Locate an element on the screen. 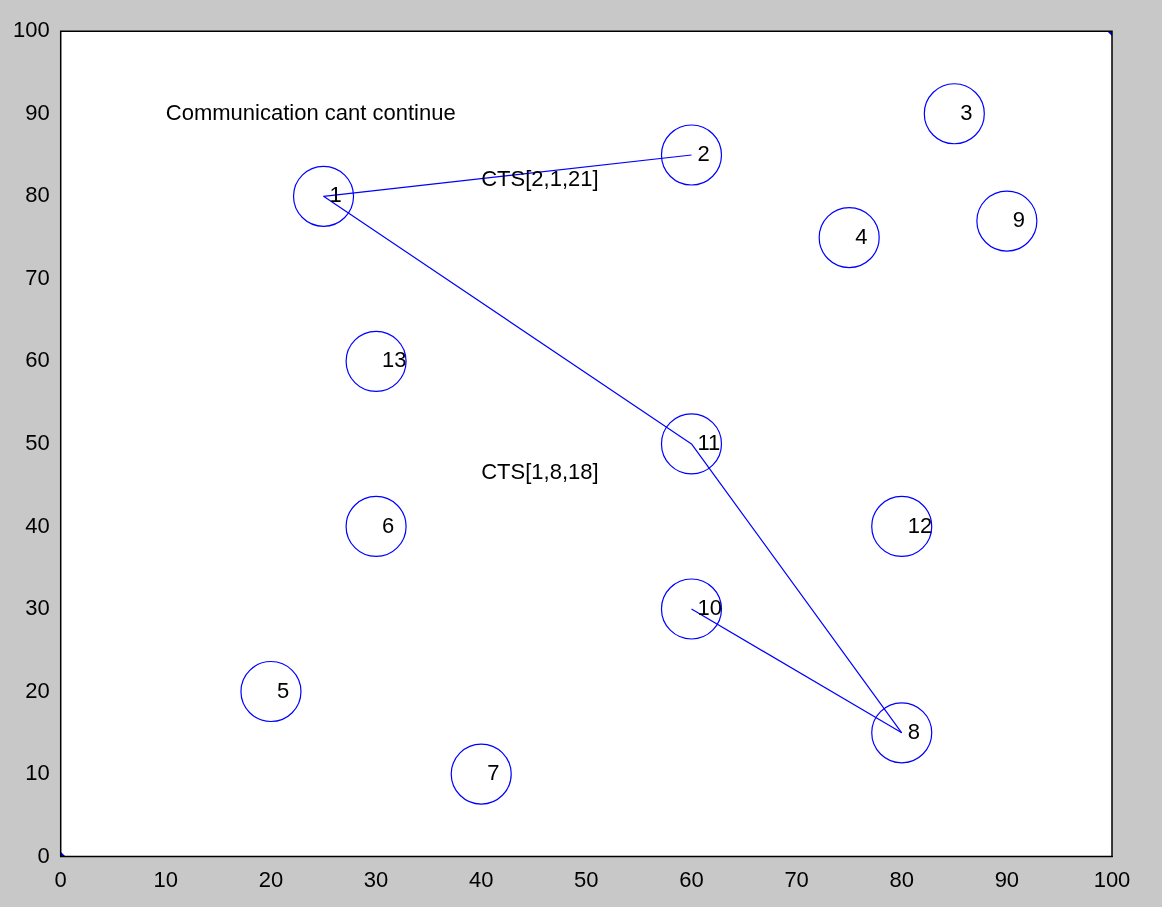 The height and width of the screenshot is (907, 1162). y-tick-label: 0 is located at coordinates (43, 855).